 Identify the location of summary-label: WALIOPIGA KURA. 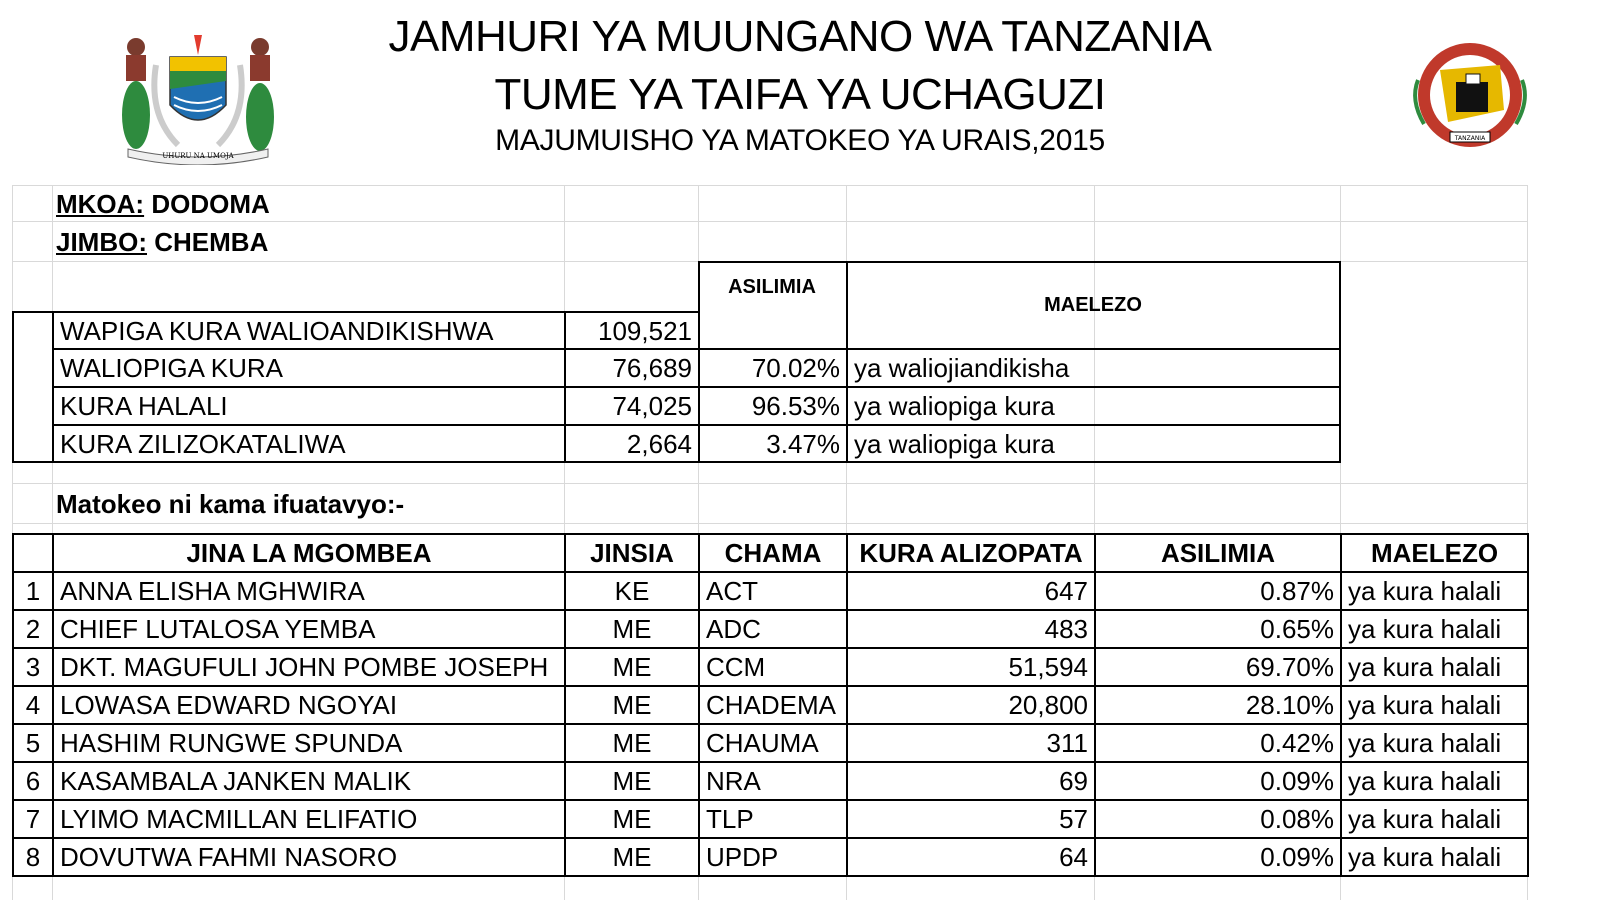
(171, 367).